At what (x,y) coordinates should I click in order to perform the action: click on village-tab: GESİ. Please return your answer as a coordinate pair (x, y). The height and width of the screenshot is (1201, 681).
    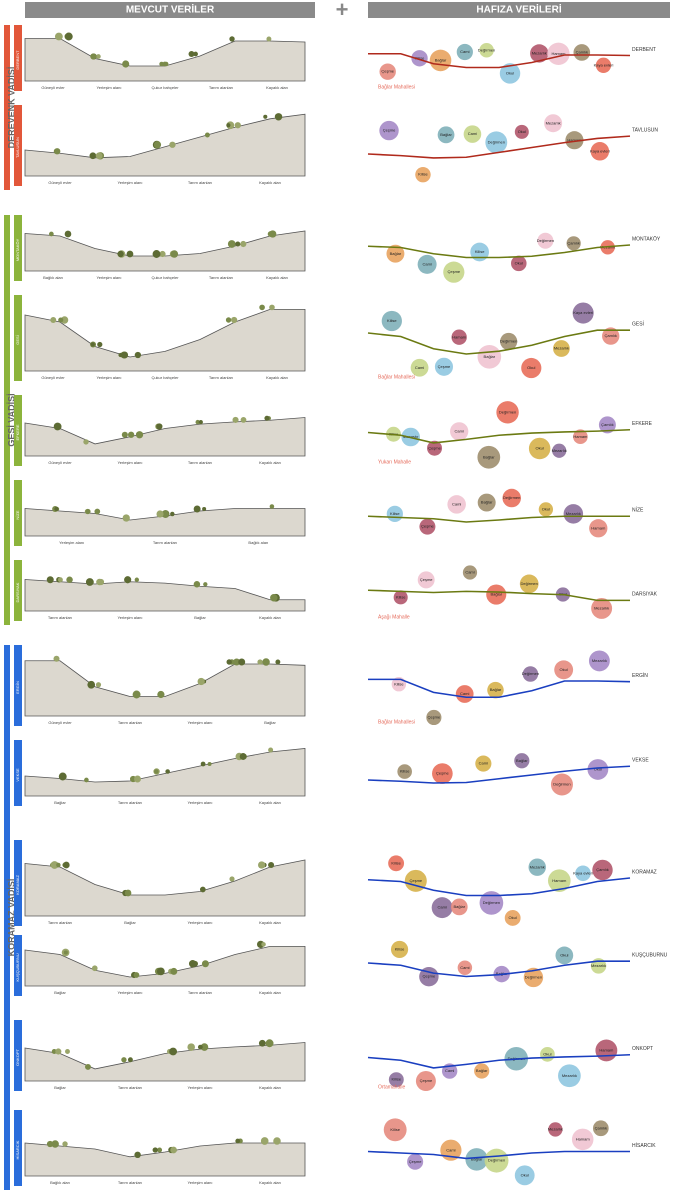
    Looking at the image, I should click on (17, 340).